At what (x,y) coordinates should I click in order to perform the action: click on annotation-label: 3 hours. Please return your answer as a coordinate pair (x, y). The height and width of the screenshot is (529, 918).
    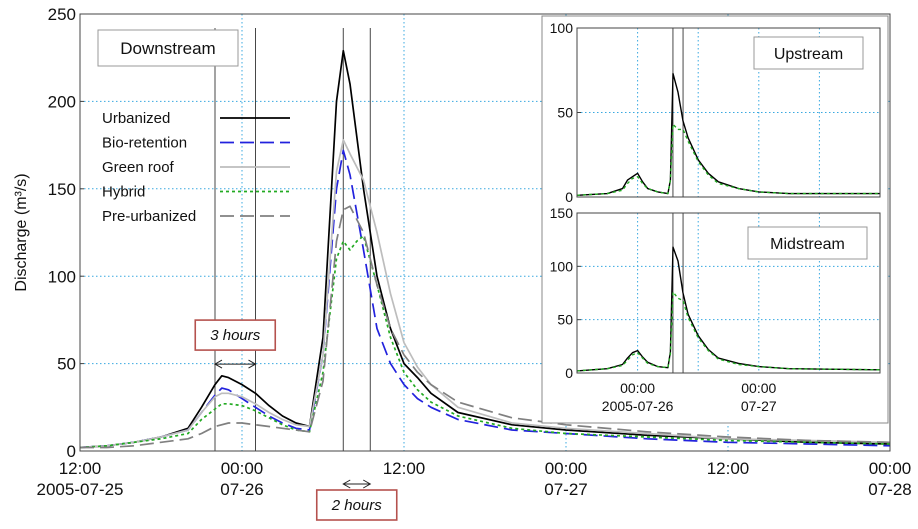
    Looking at the image, I should click on (235, 335).